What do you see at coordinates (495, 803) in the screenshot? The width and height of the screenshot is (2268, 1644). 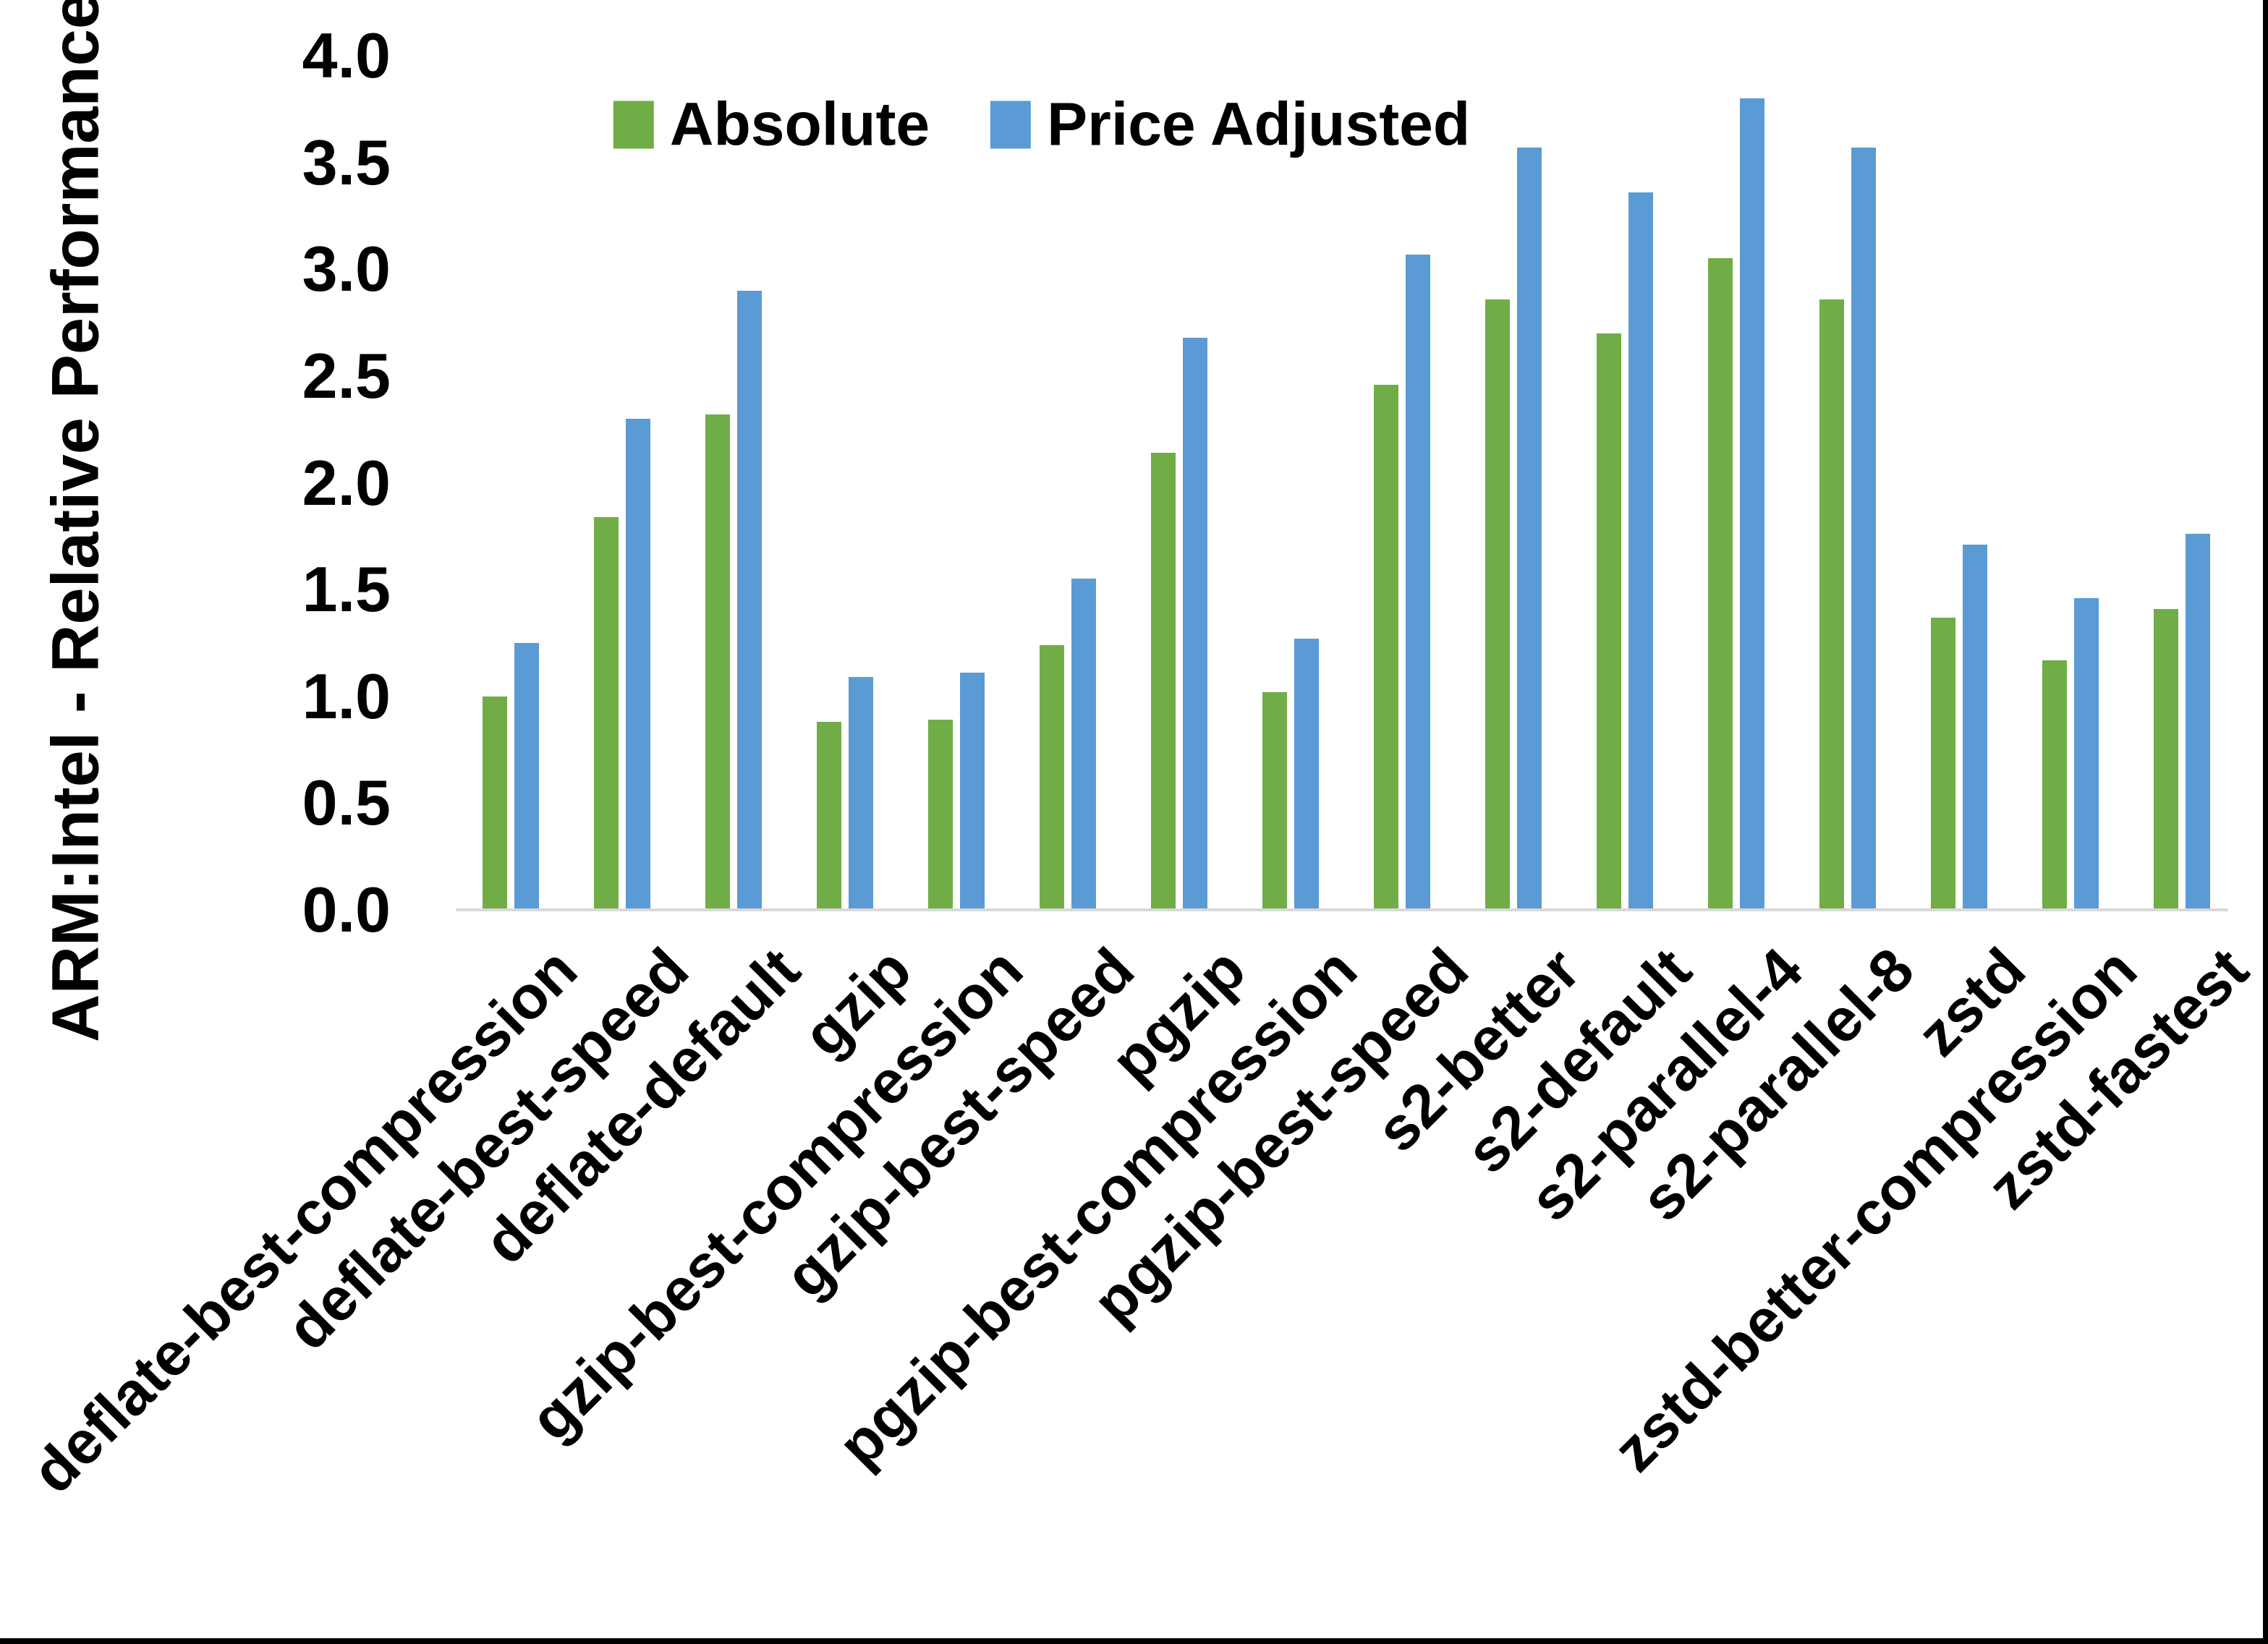 I see `bar-absolute-deflate-best-compression` at bounding box center [495, 803].